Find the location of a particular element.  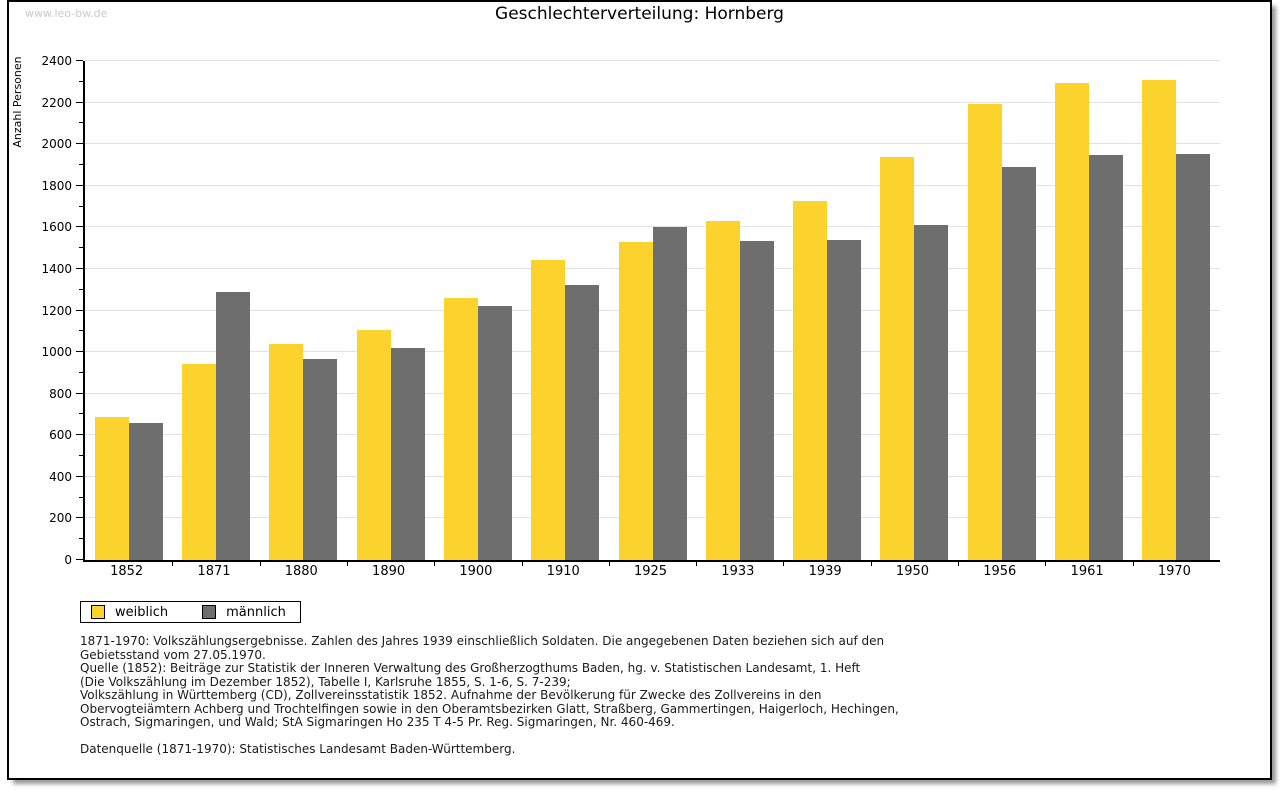

y-minor-tick-1900 is located at coordinates (81, 164).